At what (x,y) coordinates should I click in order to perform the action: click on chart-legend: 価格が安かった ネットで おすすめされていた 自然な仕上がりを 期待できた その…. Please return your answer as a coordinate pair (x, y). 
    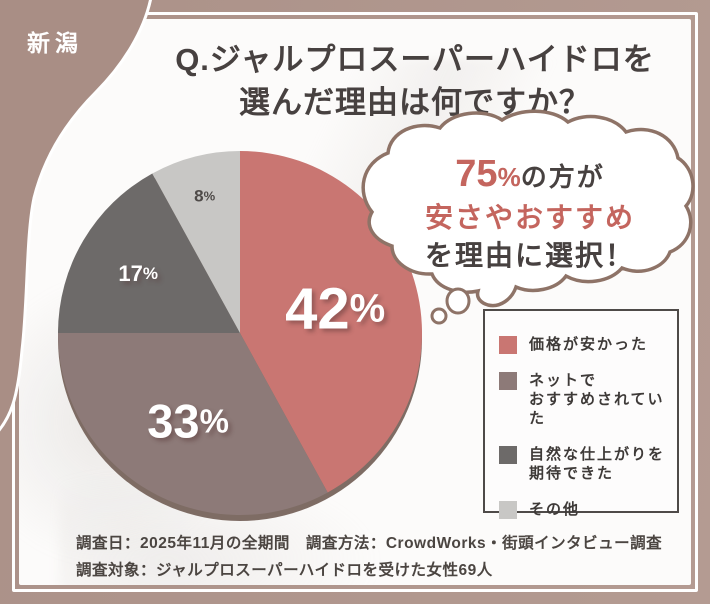
    Looking at the image, I should click on (581, 414).